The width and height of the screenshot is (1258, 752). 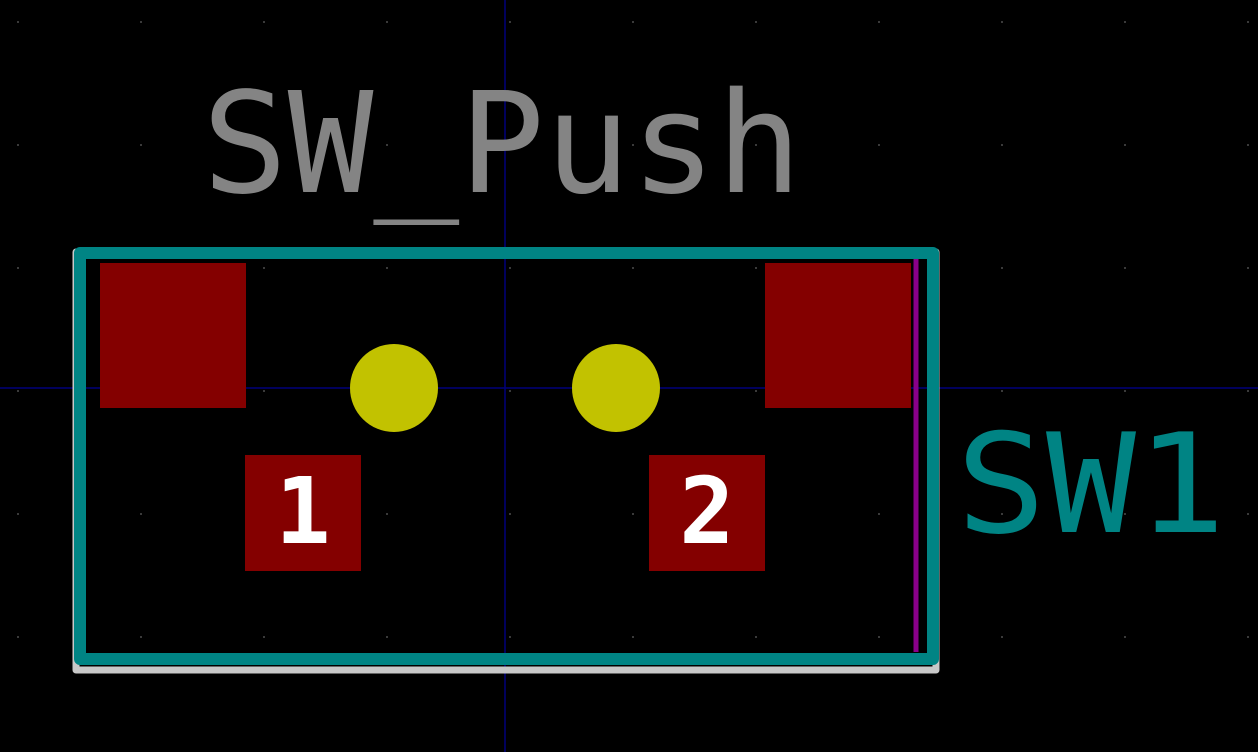 I want to click on pad-2-number: 2, so click(x=706, y=511).